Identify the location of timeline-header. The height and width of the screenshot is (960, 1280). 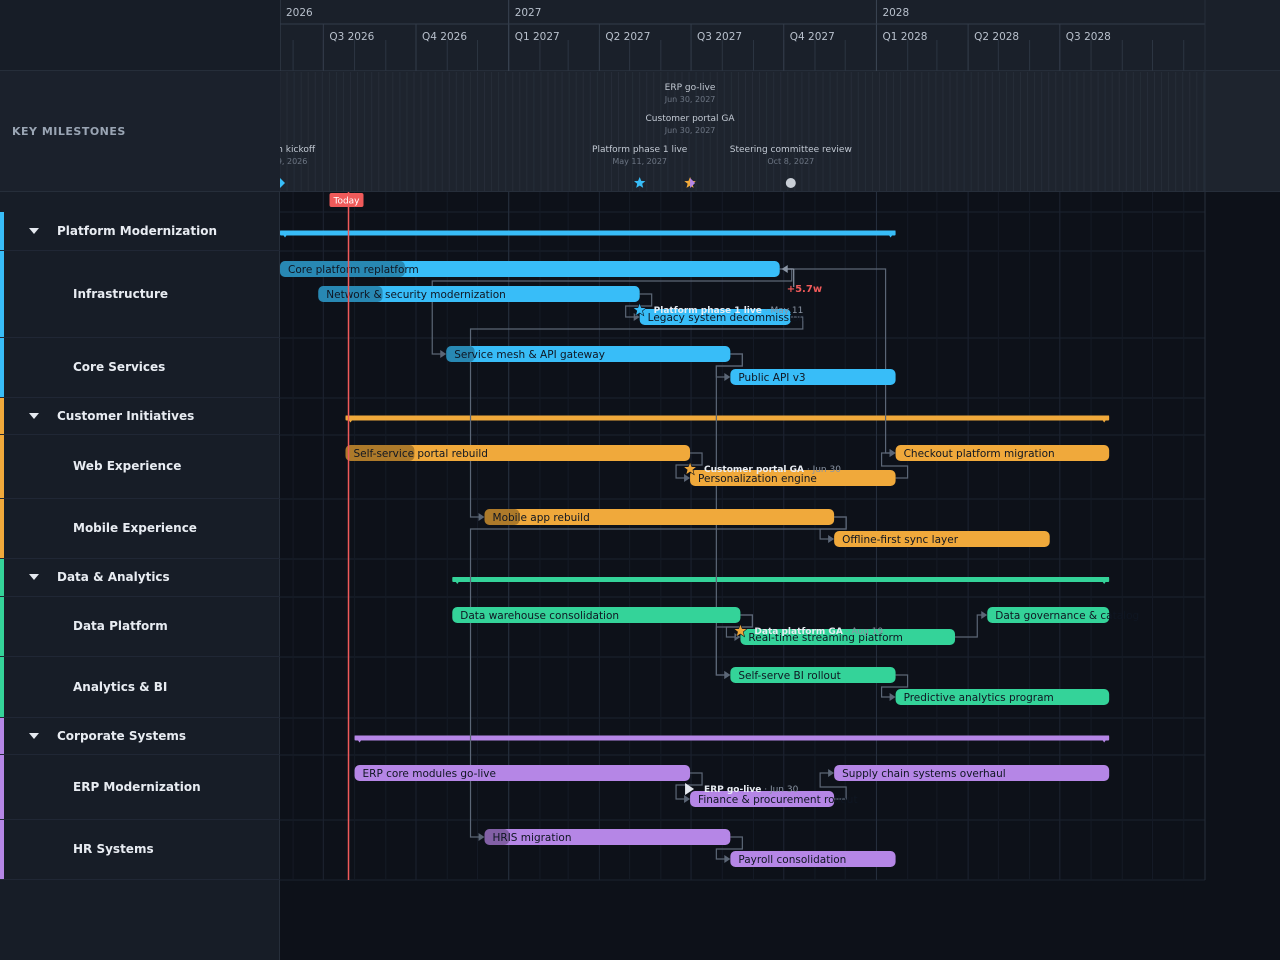
(780, 35).